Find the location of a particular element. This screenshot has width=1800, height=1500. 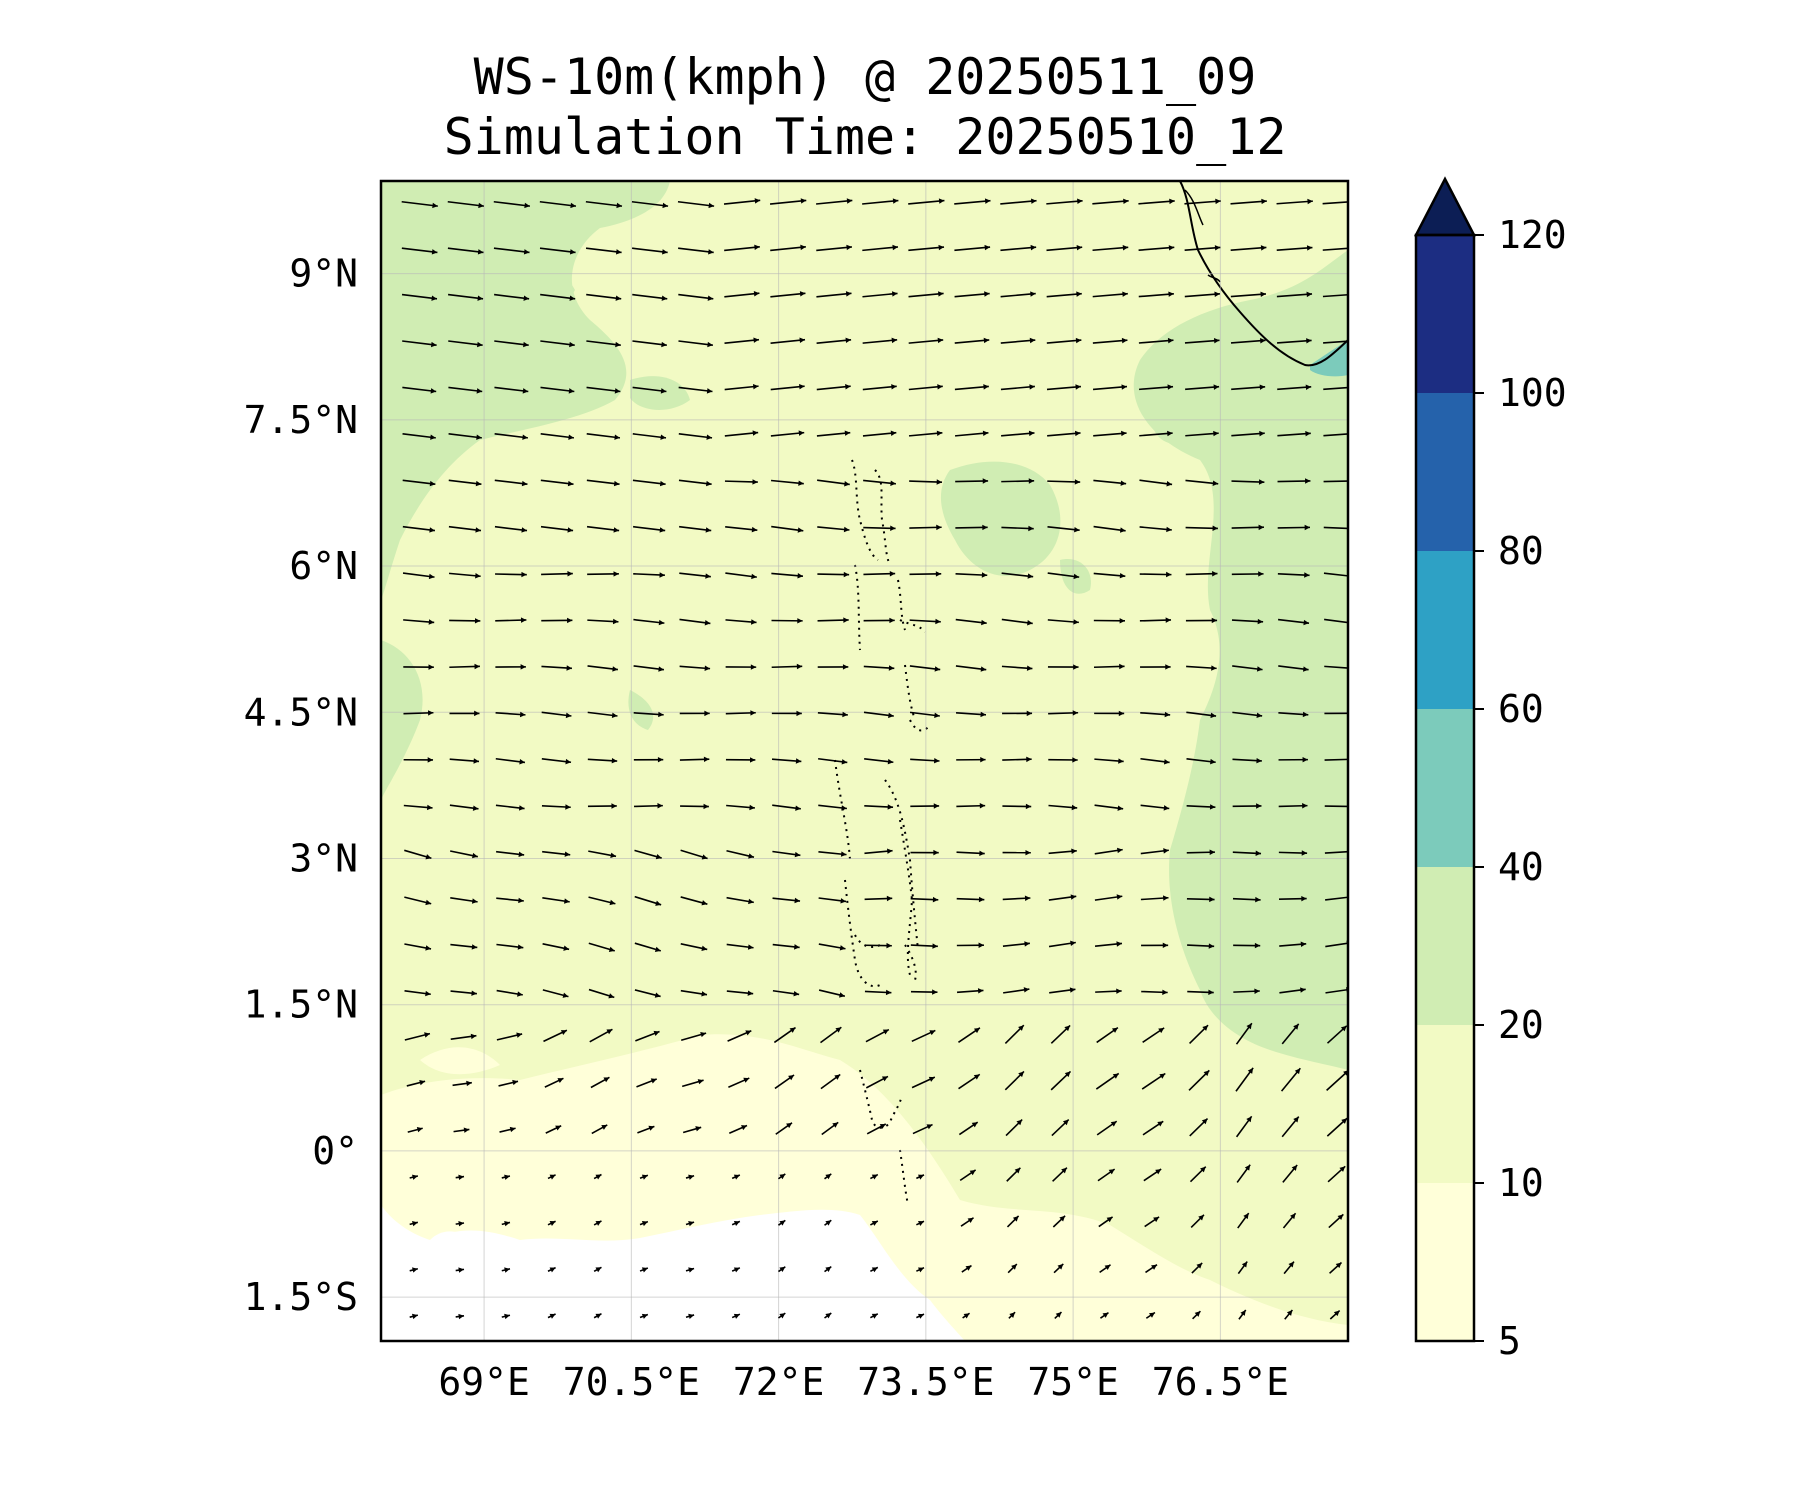

colorbar-frame is located at coordinates (1445, 788).